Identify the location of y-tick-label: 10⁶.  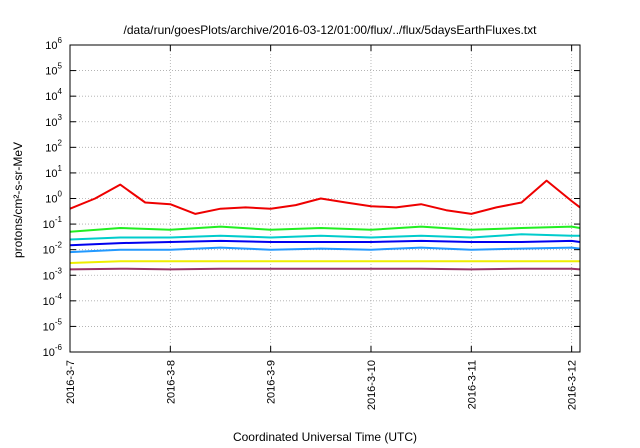
(53, 44).